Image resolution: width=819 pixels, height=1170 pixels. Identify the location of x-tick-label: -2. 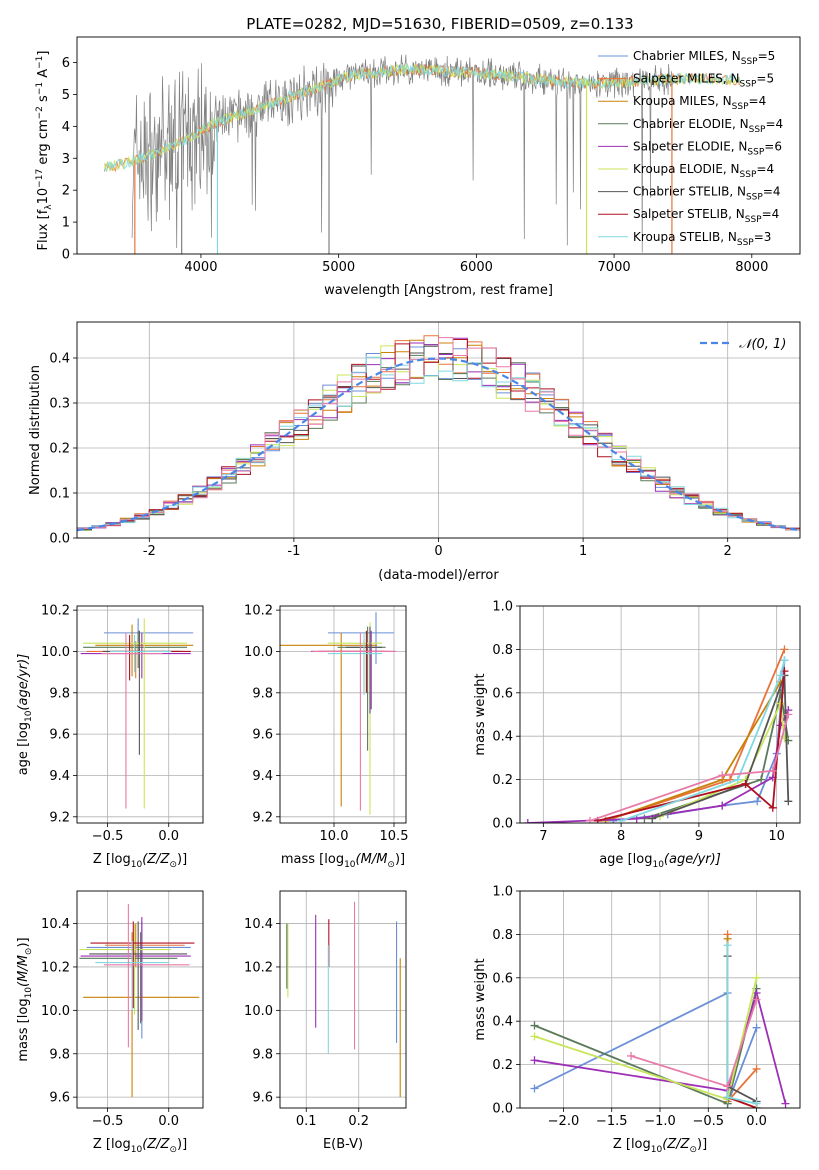
(149, 551).